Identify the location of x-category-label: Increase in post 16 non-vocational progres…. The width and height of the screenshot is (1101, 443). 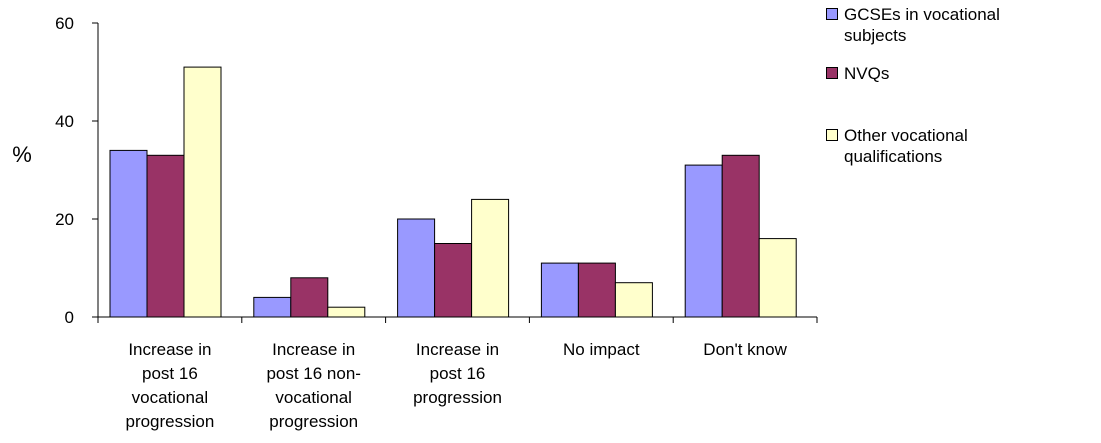
(313, 385).